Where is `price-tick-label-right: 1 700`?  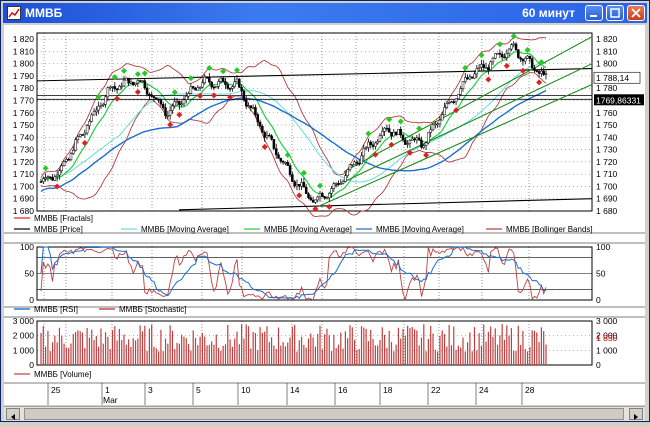 price-tick-label-right: 1 700 is located at coordinates (607, 186).